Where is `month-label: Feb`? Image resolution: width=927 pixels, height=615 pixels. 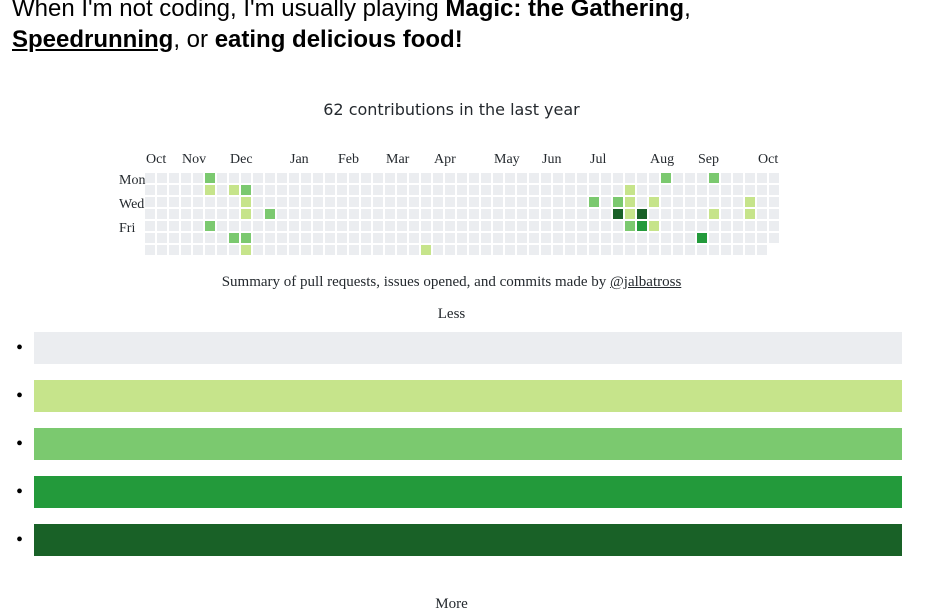 month-label: Feb is located at coordinates (348, 159).